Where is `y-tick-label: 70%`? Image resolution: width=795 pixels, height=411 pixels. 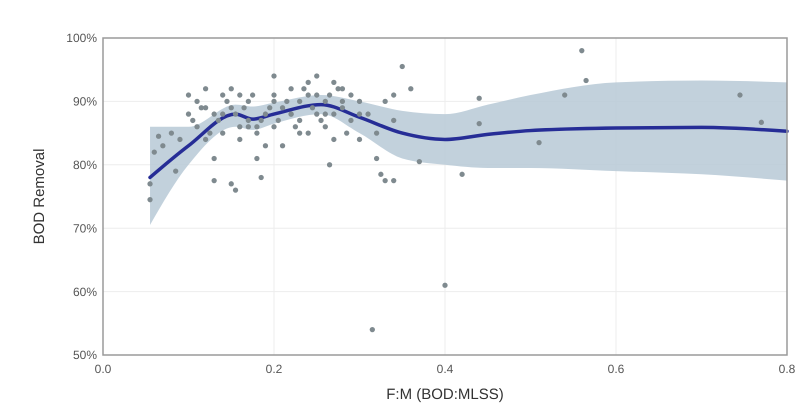 y-tick-label: 70% is located at coordinates (85, 228).